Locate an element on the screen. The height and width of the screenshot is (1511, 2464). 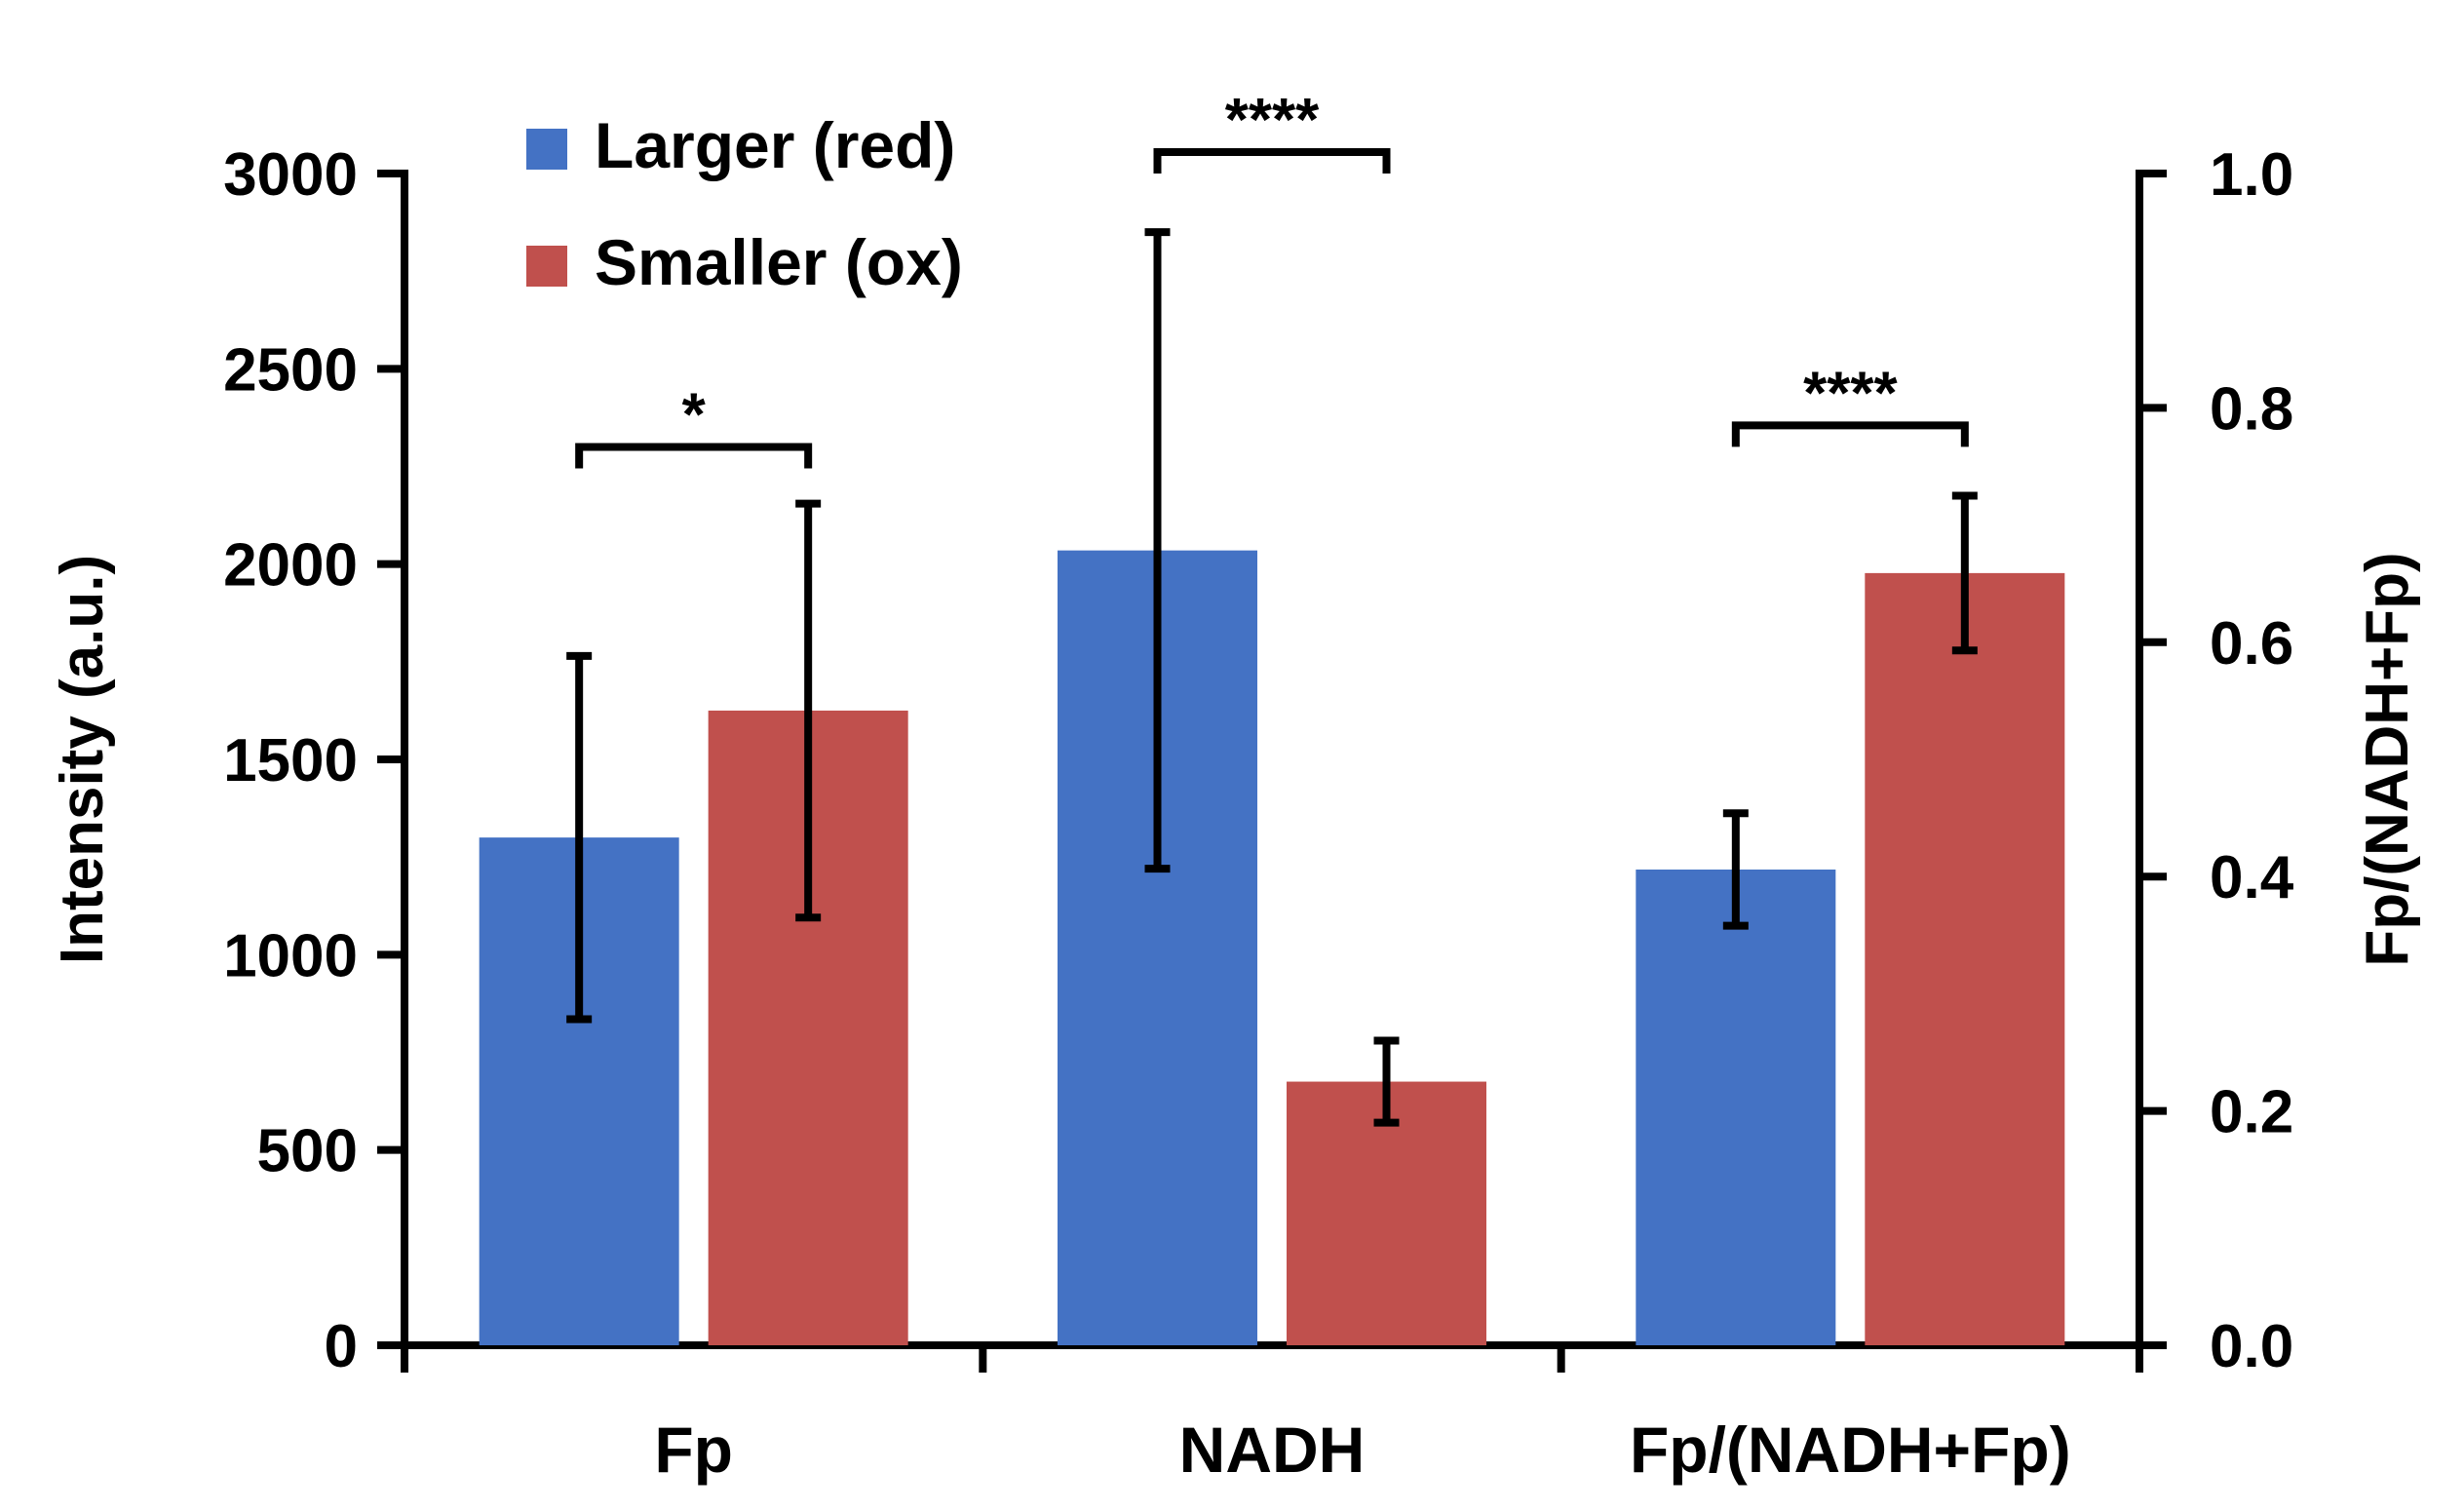
right-axis-title: Fp/(NADH+Fp) is located at coordinates (2387, 759).